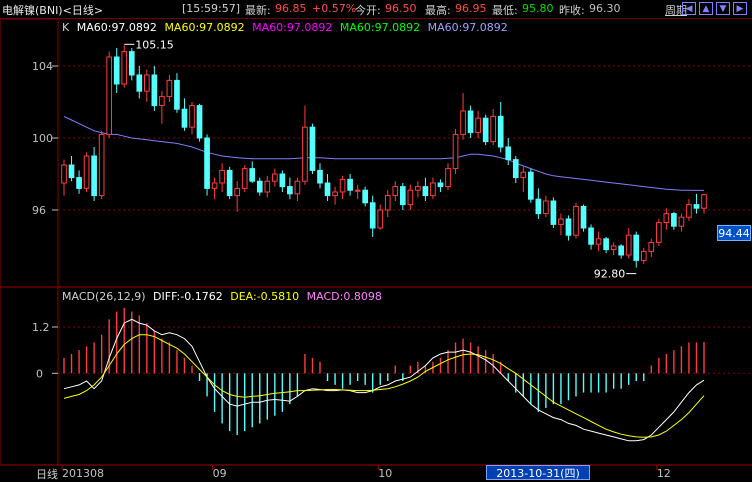 This screenshot has width=752, height=482. I want to click on macd-diff-text: DIFF:-0.1762, so click(188, 296).